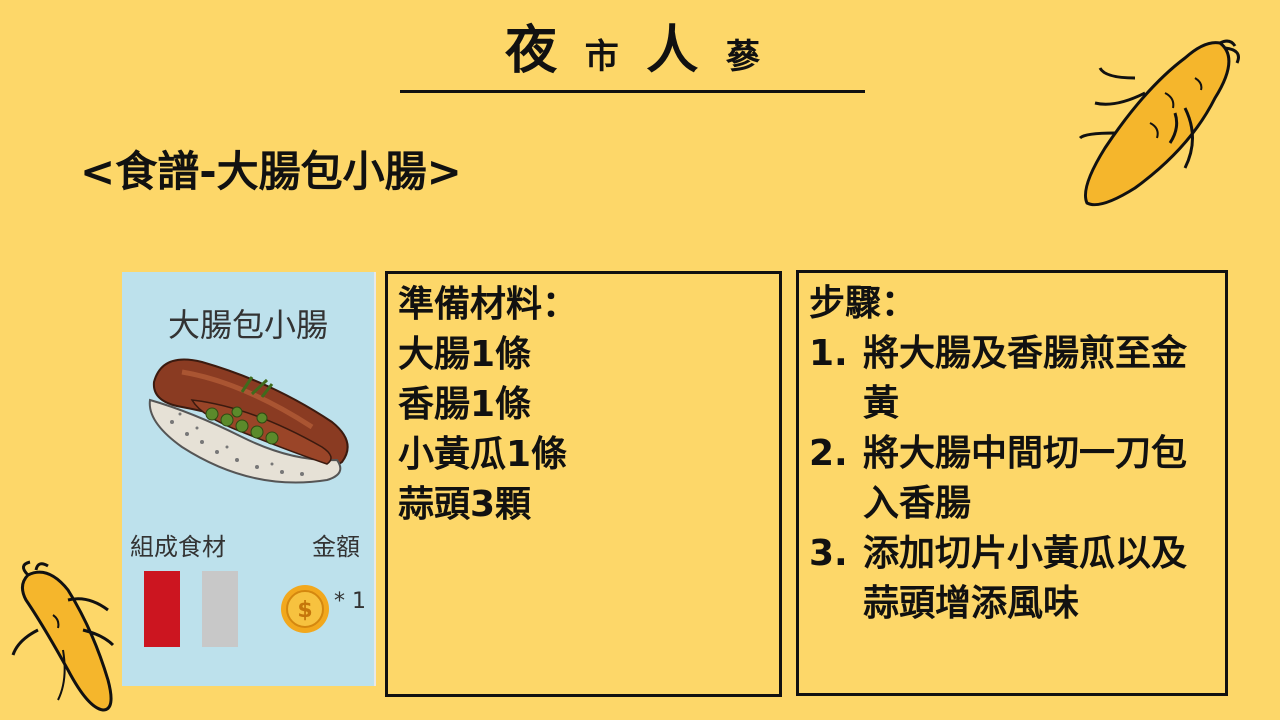 The width and height of the screenshot is (1280, 720). What do you see at coordinates (465, 404) in the screenshot?
I see `ingredient-item: 香腸1條` at bounding box center [465, 404].